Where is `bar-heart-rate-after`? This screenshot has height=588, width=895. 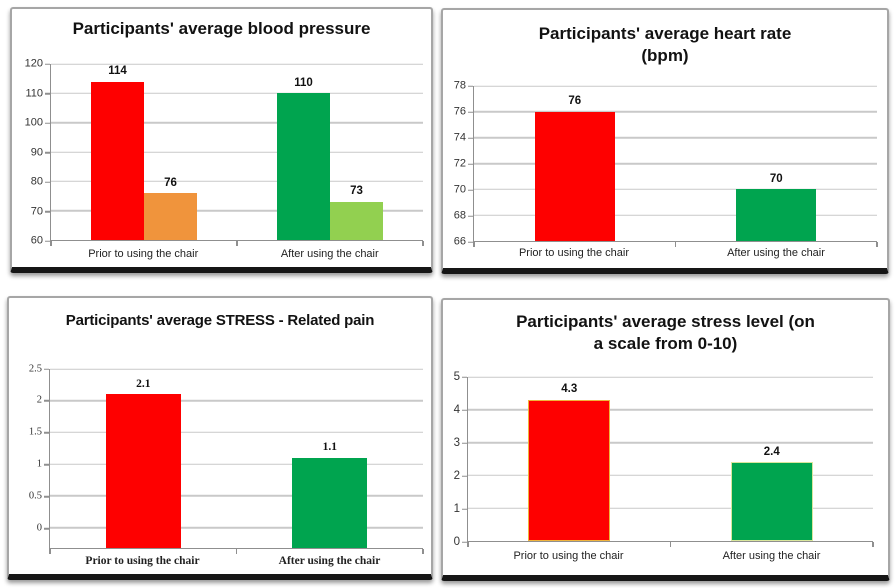
bar-heart-rate-after is located at coordinates (776, 215).